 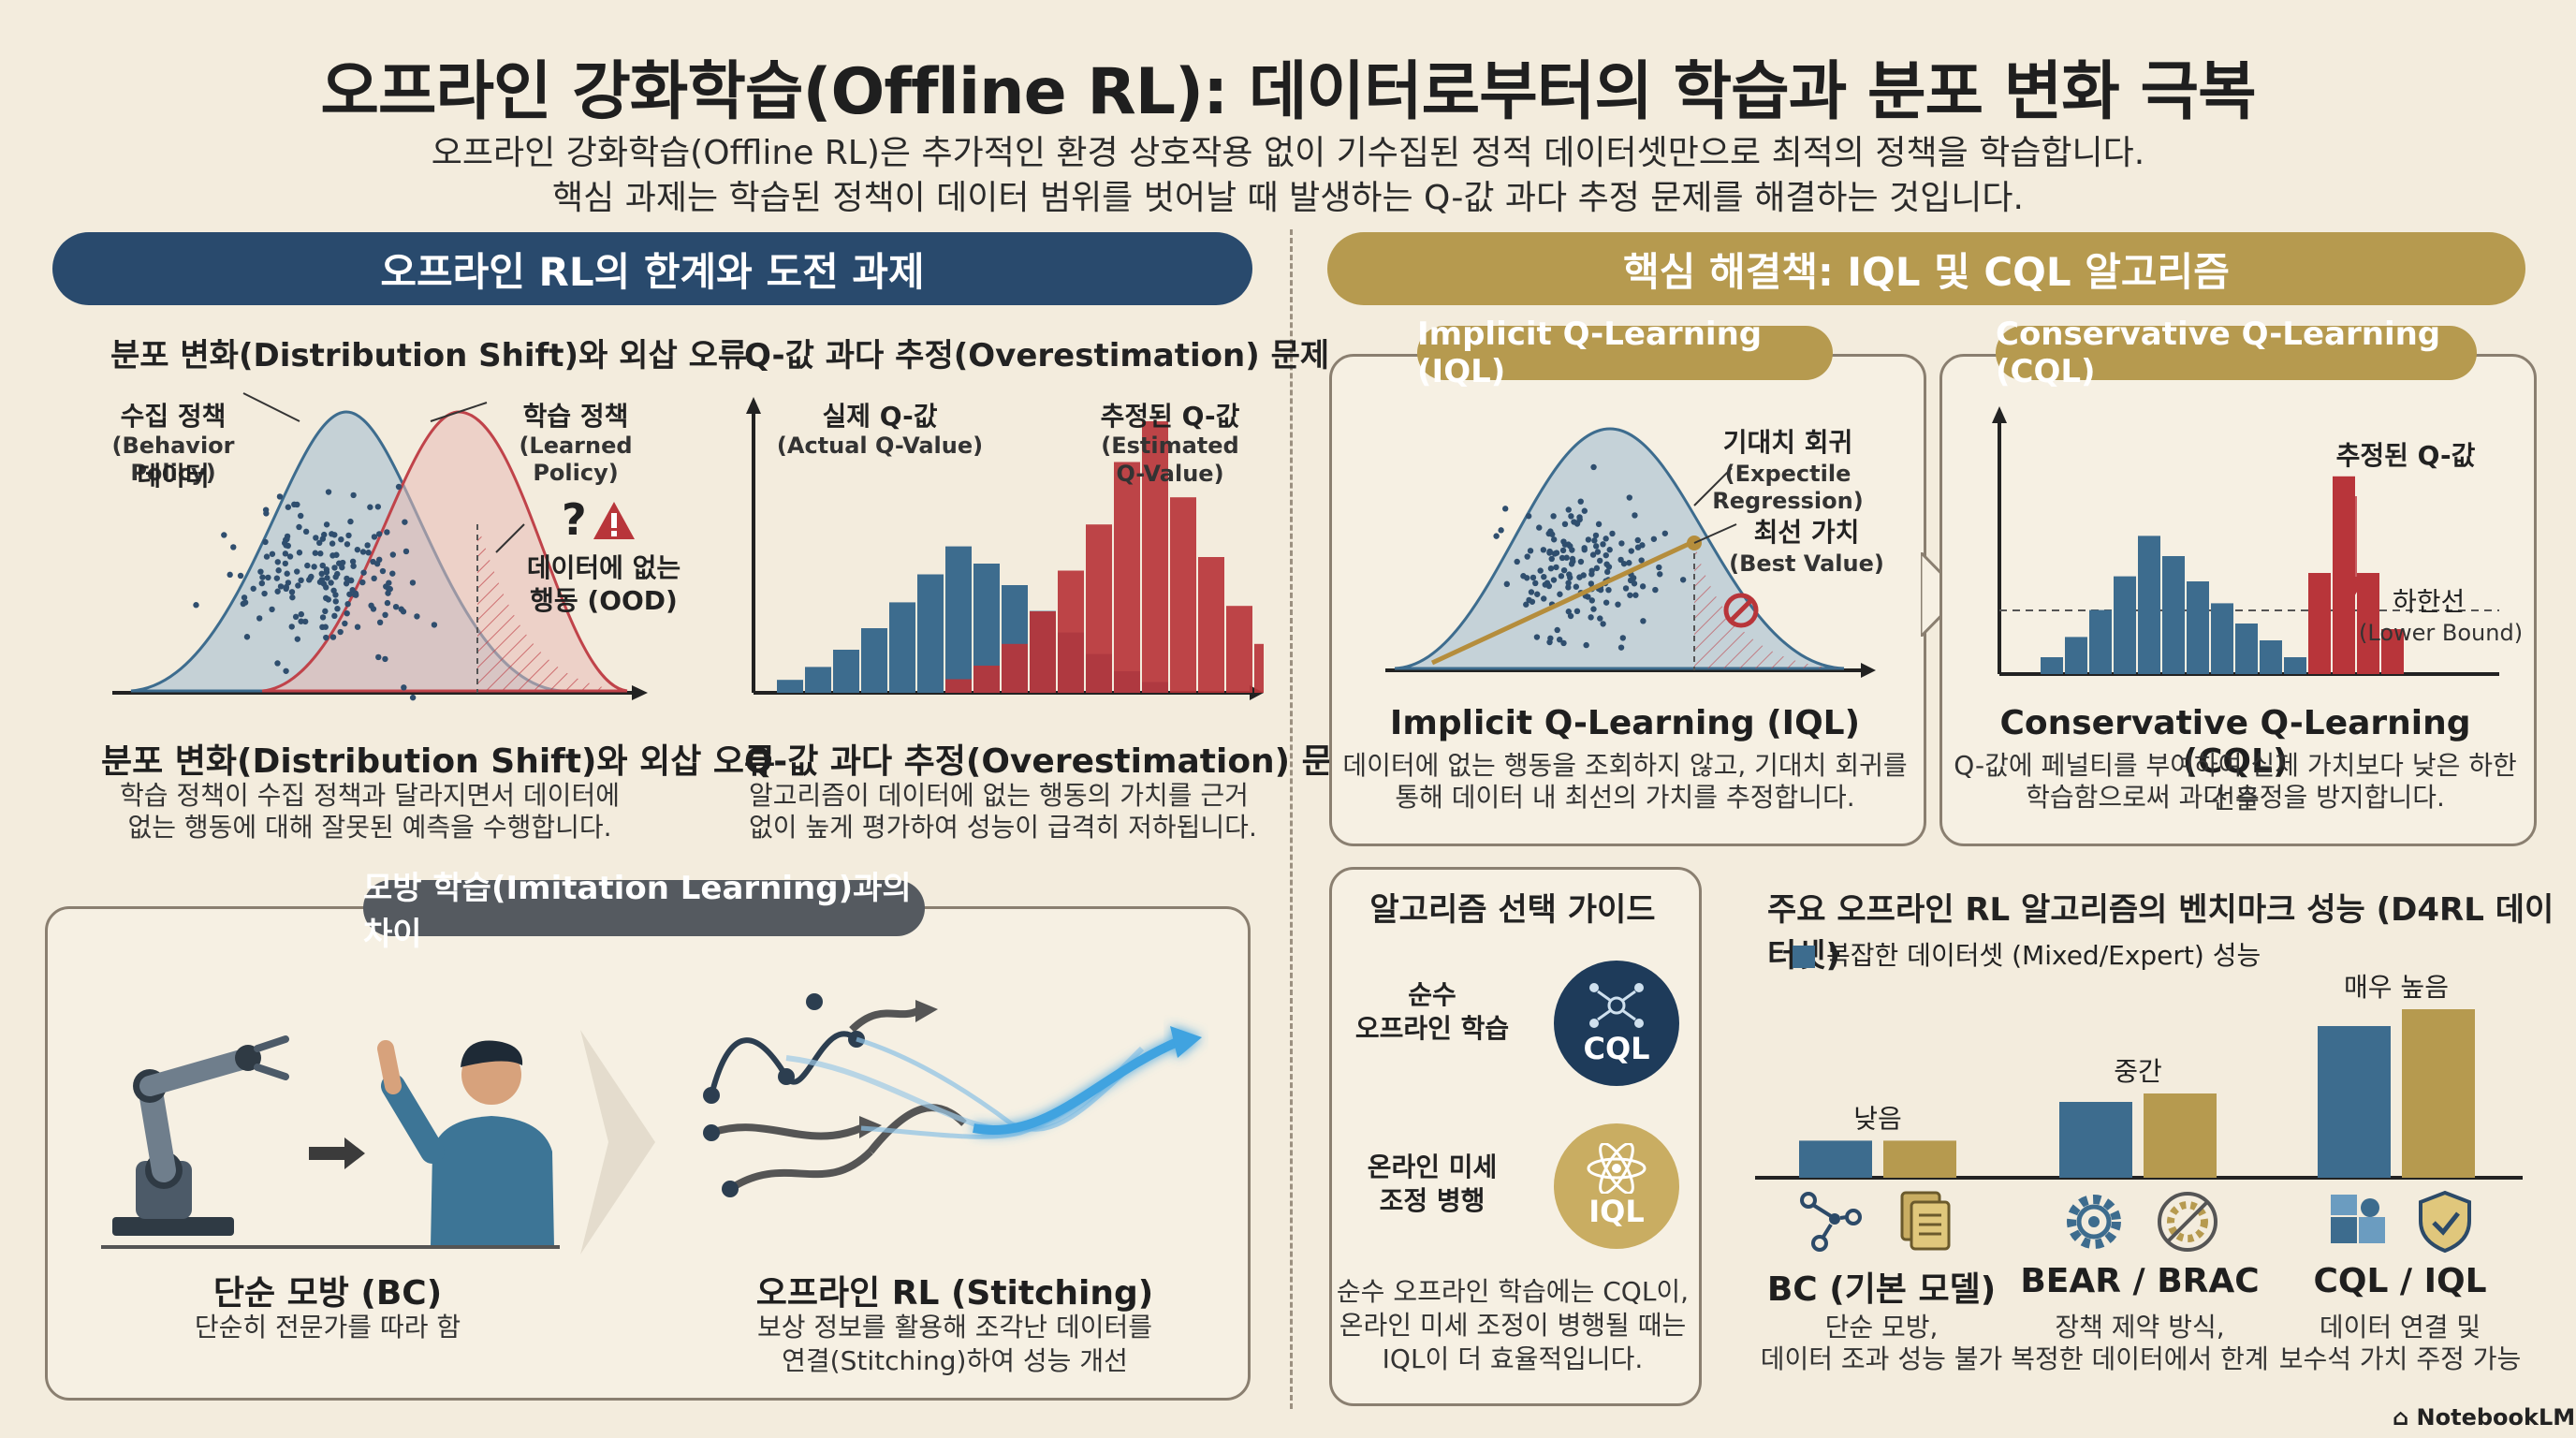 I want to click on cql-histogram, so click(x=2245, y=541).